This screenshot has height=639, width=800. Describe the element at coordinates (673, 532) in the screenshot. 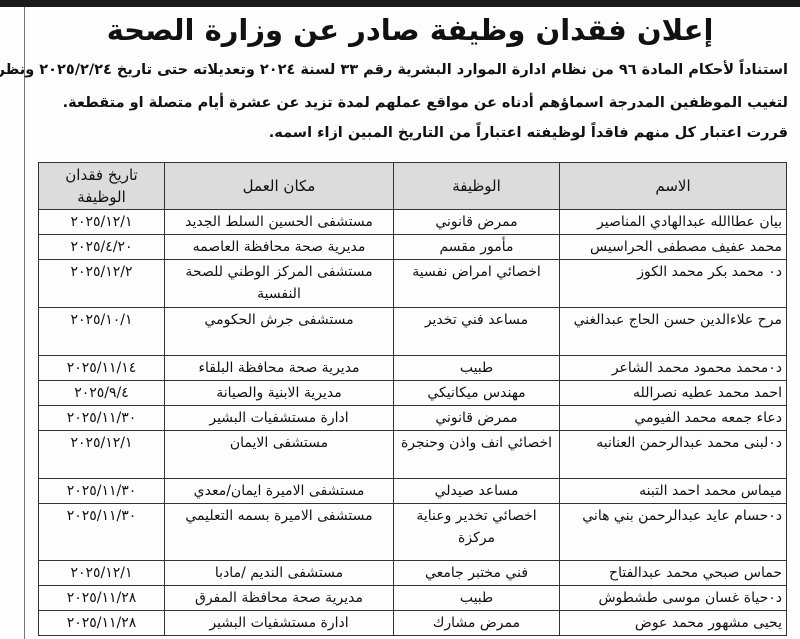

I see `cell-name: د٠حسام عايد عبدالرحمن بني هاني` at that location.